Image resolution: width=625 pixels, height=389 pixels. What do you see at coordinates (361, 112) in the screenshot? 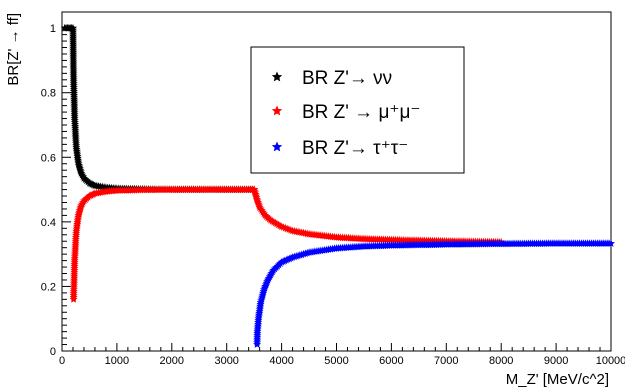
I see `legend-label-mu-mu: BR Z' → μ⁺μ⁻` at bounding box center [361, 112].